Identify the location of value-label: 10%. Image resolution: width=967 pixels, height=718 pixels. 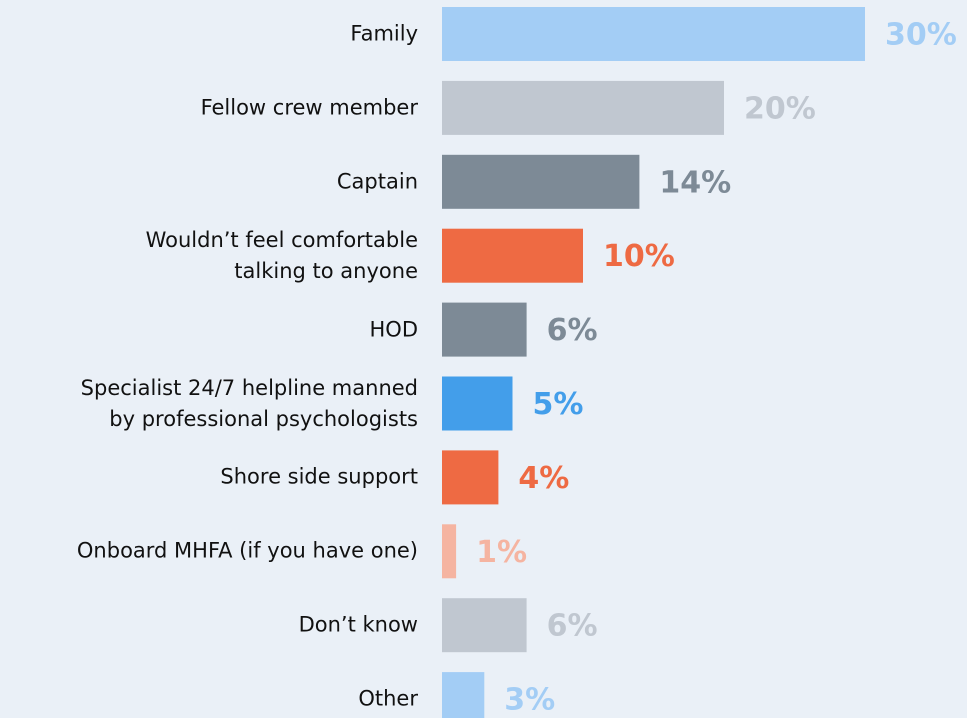
(639, 256).